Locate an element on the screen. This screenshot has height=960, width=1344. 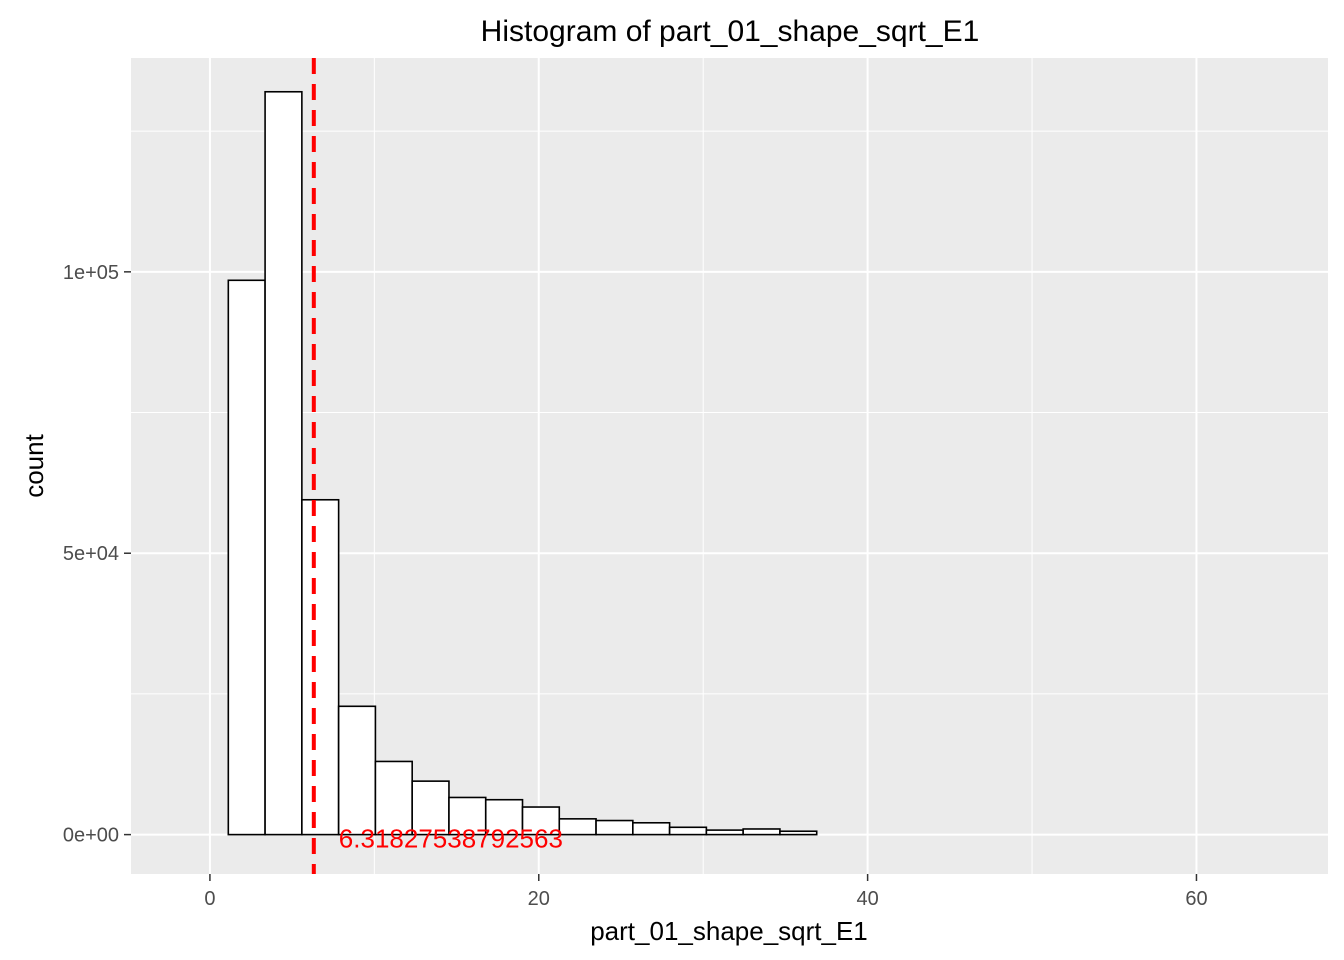
y-tick-label: 5e+04 is located at coordinates (91, 554).